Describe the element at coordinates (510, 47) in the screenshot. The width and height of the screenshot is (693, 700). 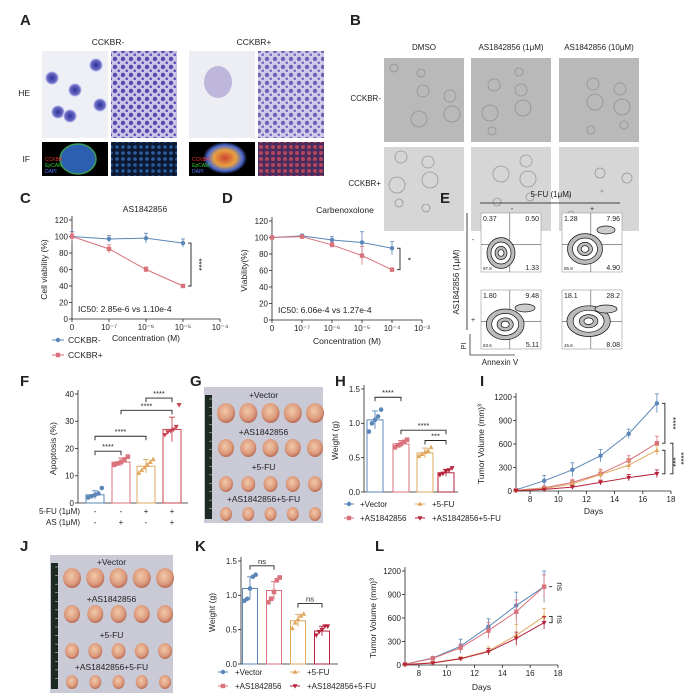
I see `column-label: AS1842856 (1μM)` at that location.